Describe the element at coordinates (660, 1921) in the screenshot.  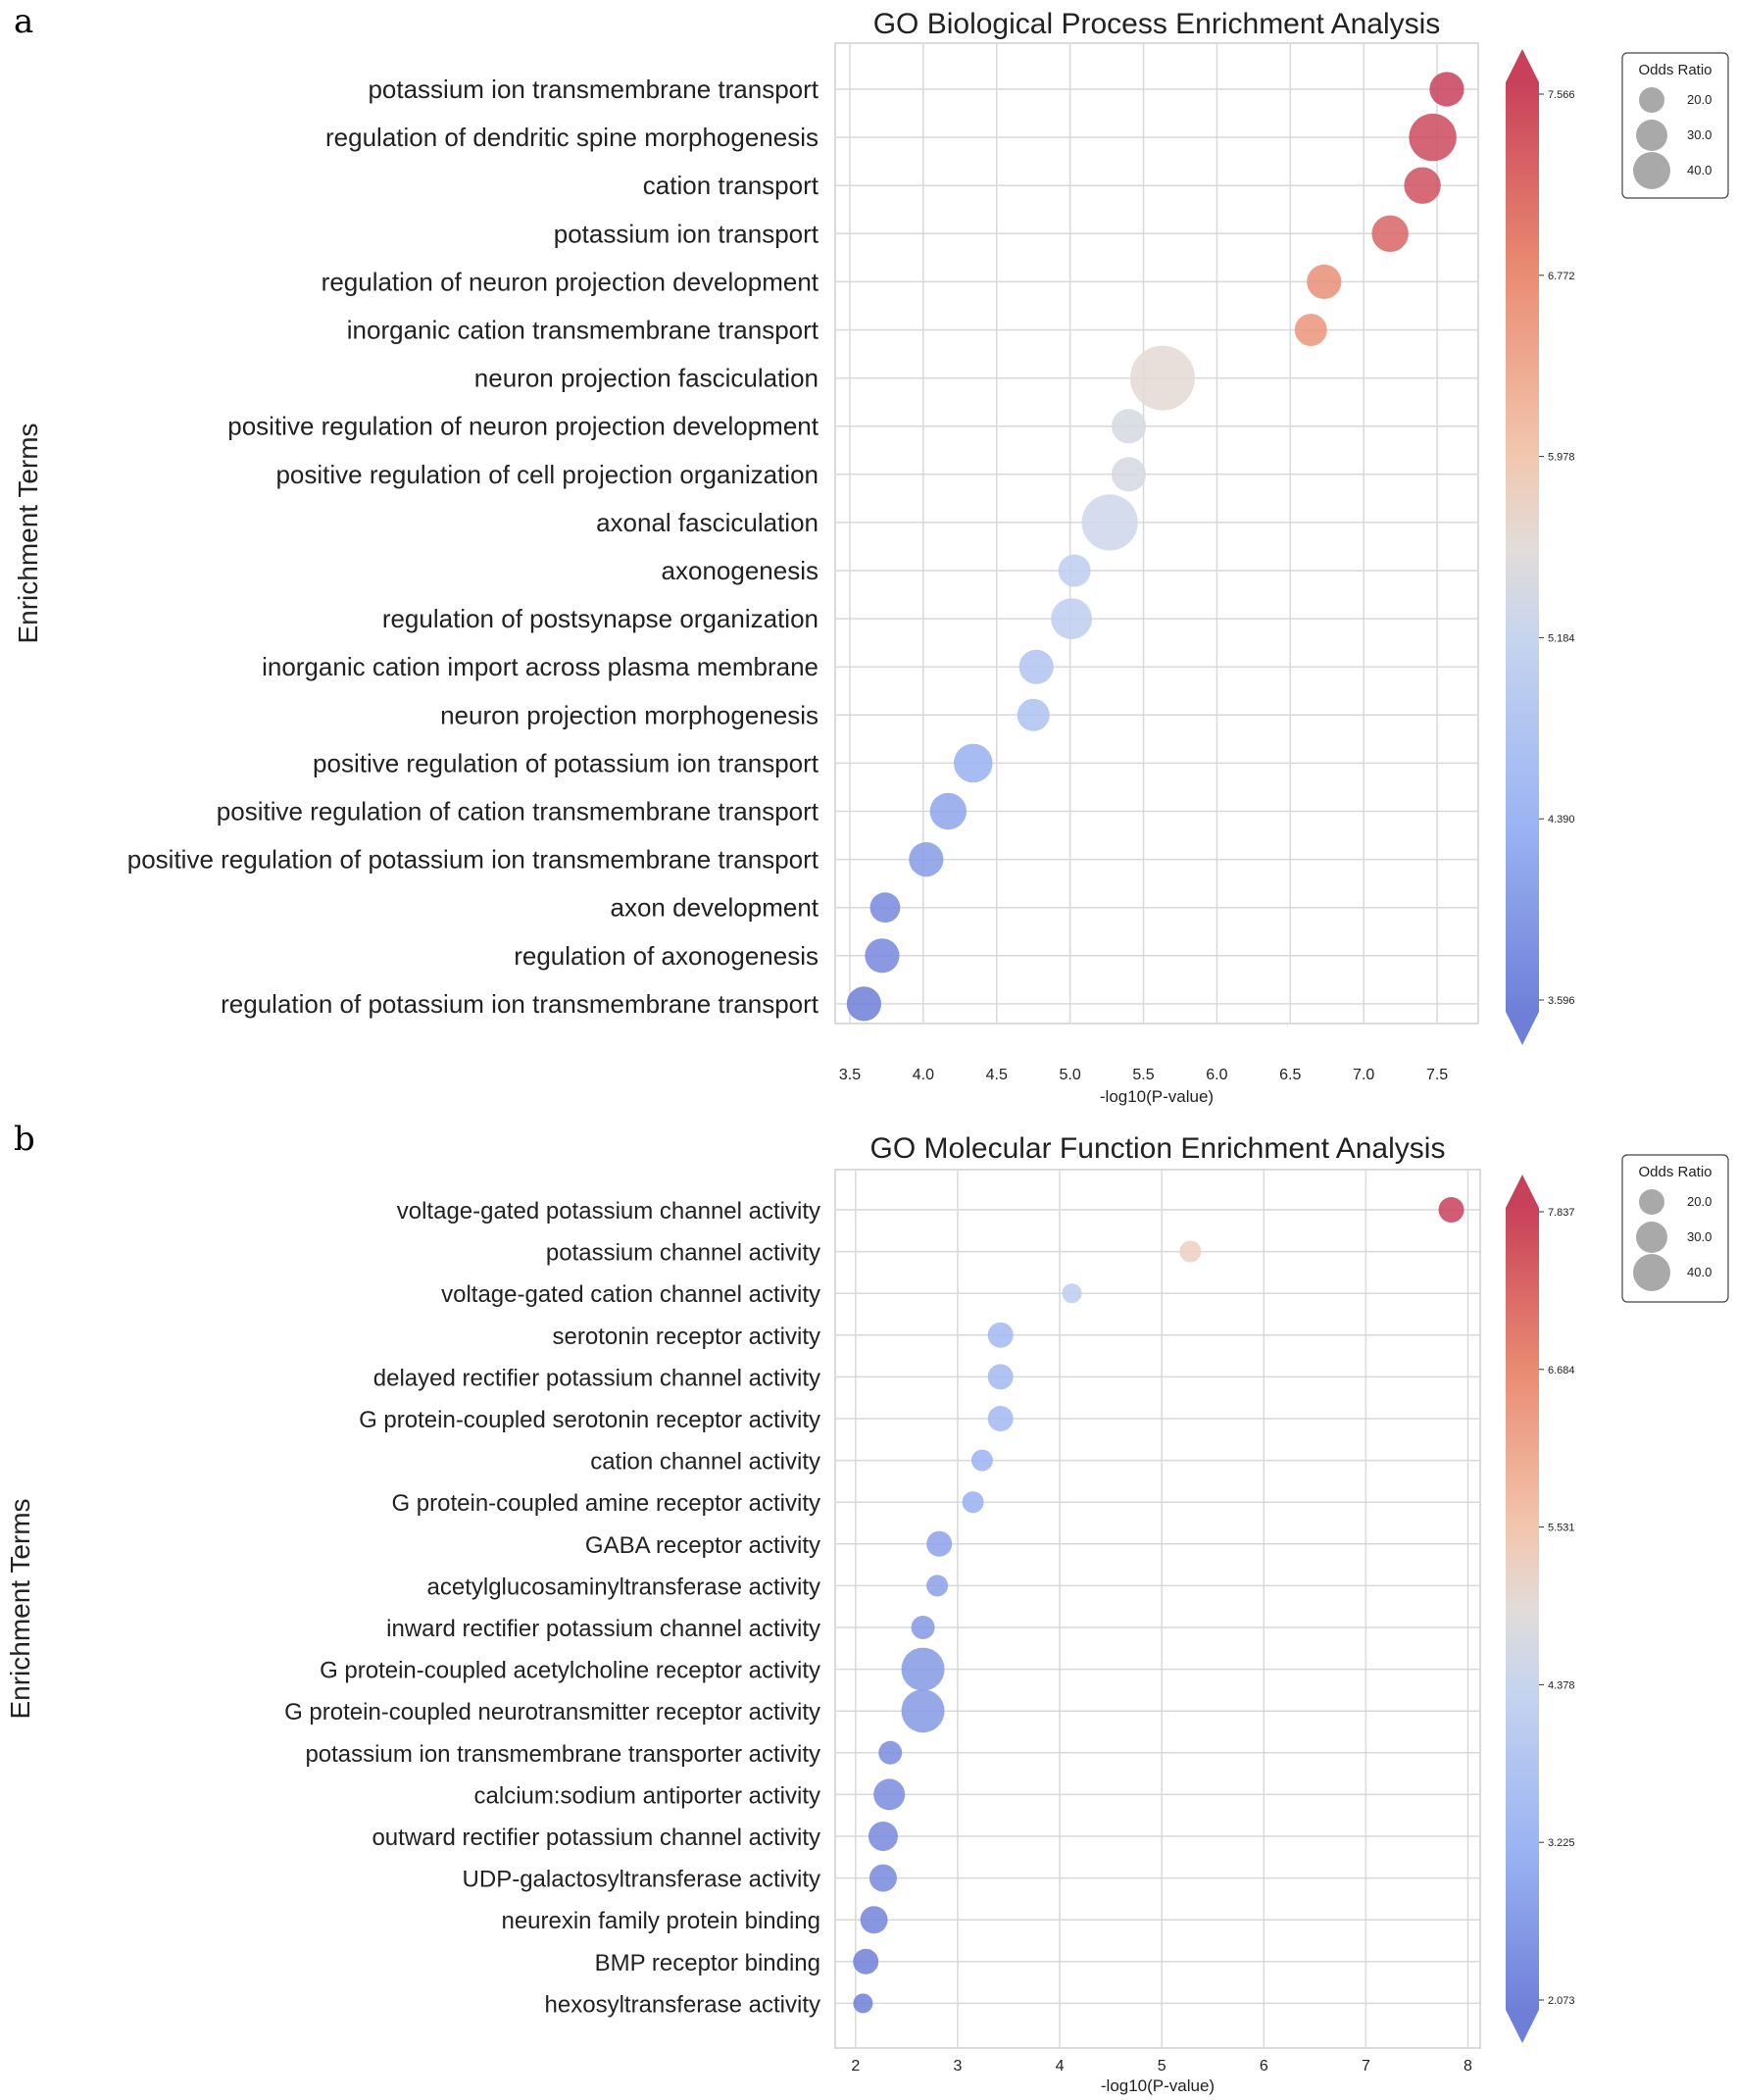
I see `term-label: neurexin family protein binding` at that location.